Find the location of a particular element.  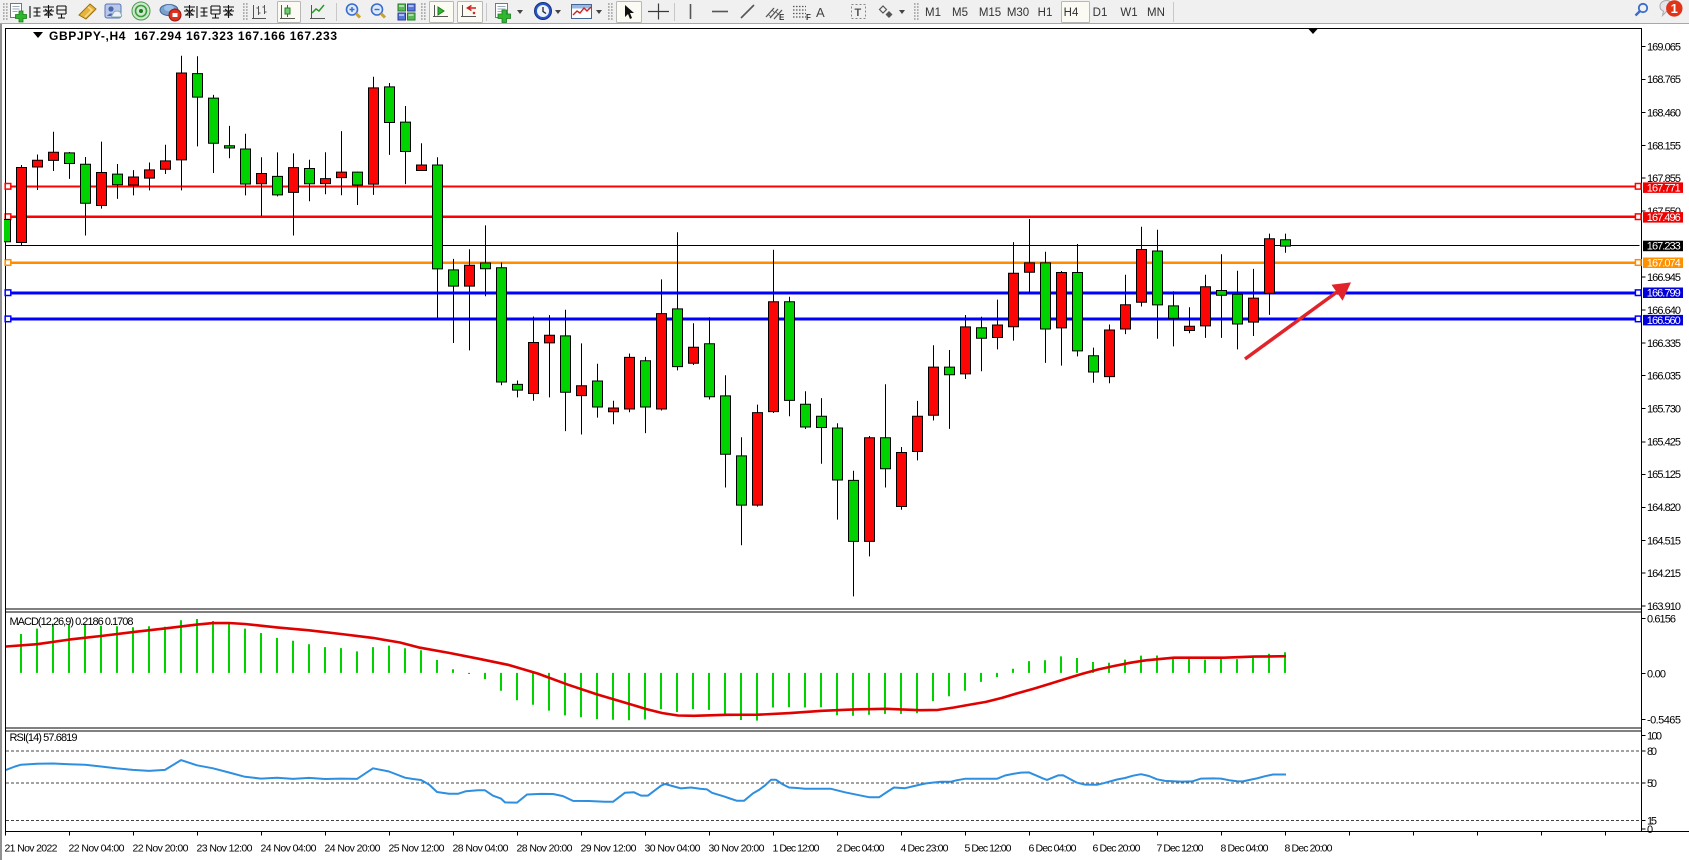

svg-text: 30 Nov 20:00 is located at coordinates (737, 849).